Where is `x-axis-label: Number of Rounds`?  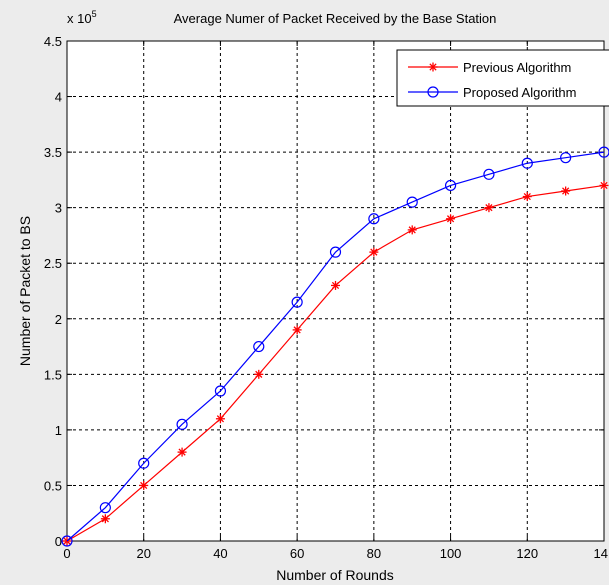
x-axis-label: Number of Rounds is located at coordinates (335, 575).